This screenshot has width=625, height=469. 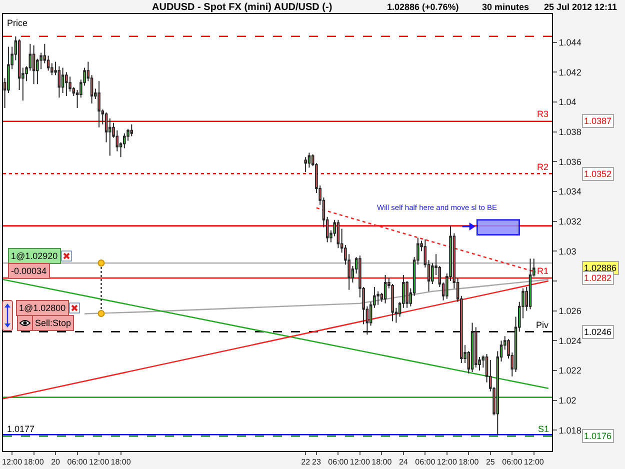 I want to click on x-tick-label: 23, so click(x=317, y=462).